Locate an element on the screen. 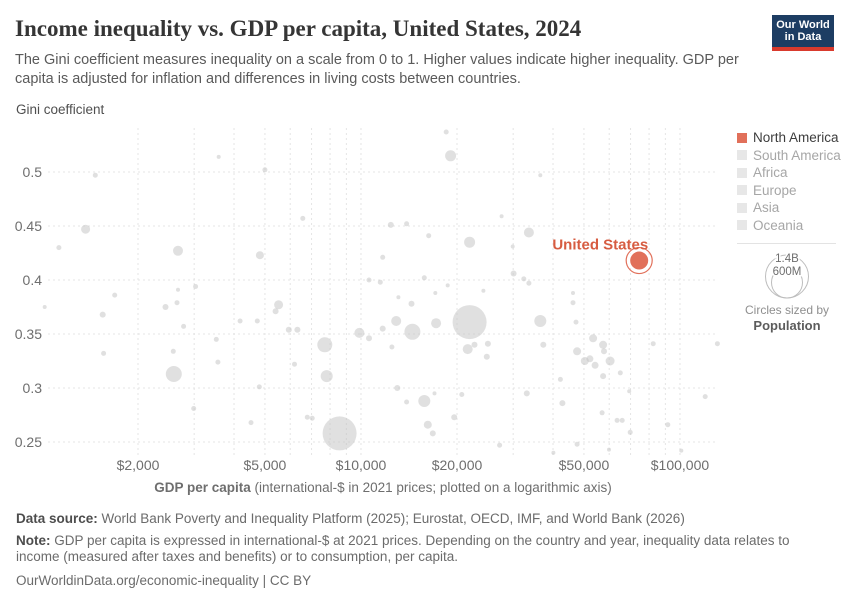 The height and width of the screenshot is (600, 850). legend-item-africa: Africa is located at coordinates (793, 173).